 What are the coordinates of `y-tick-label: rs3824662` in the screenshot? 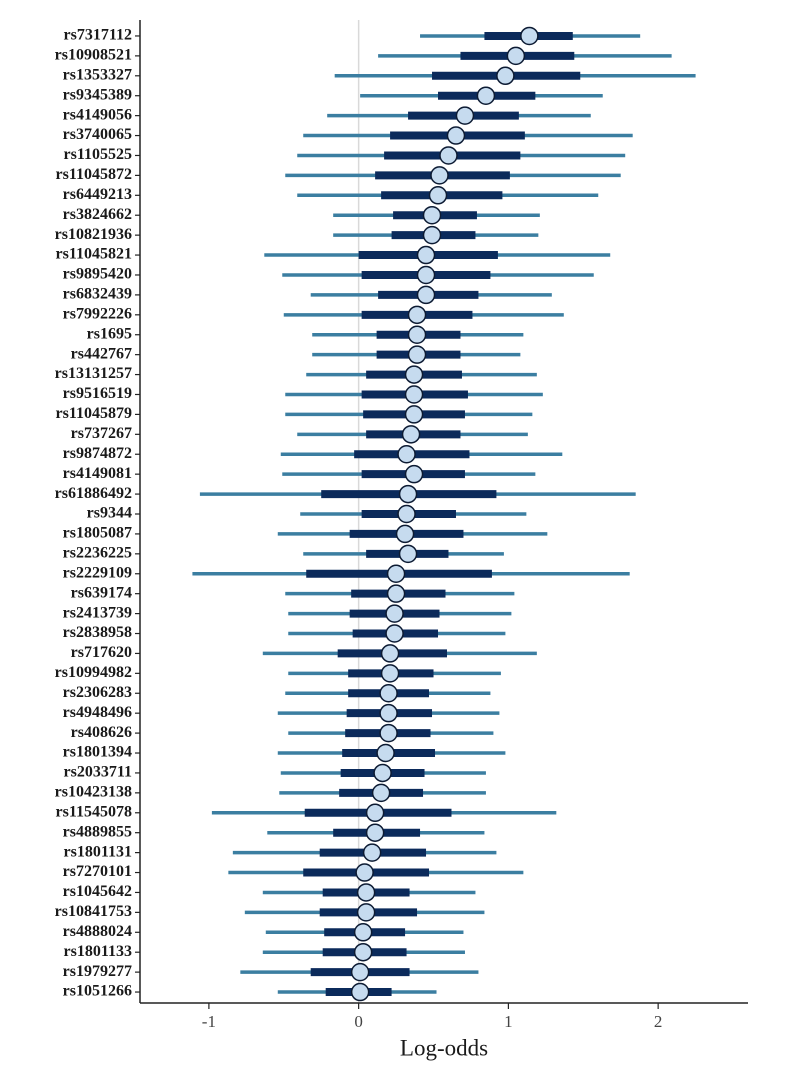 It's located at (97, 214).